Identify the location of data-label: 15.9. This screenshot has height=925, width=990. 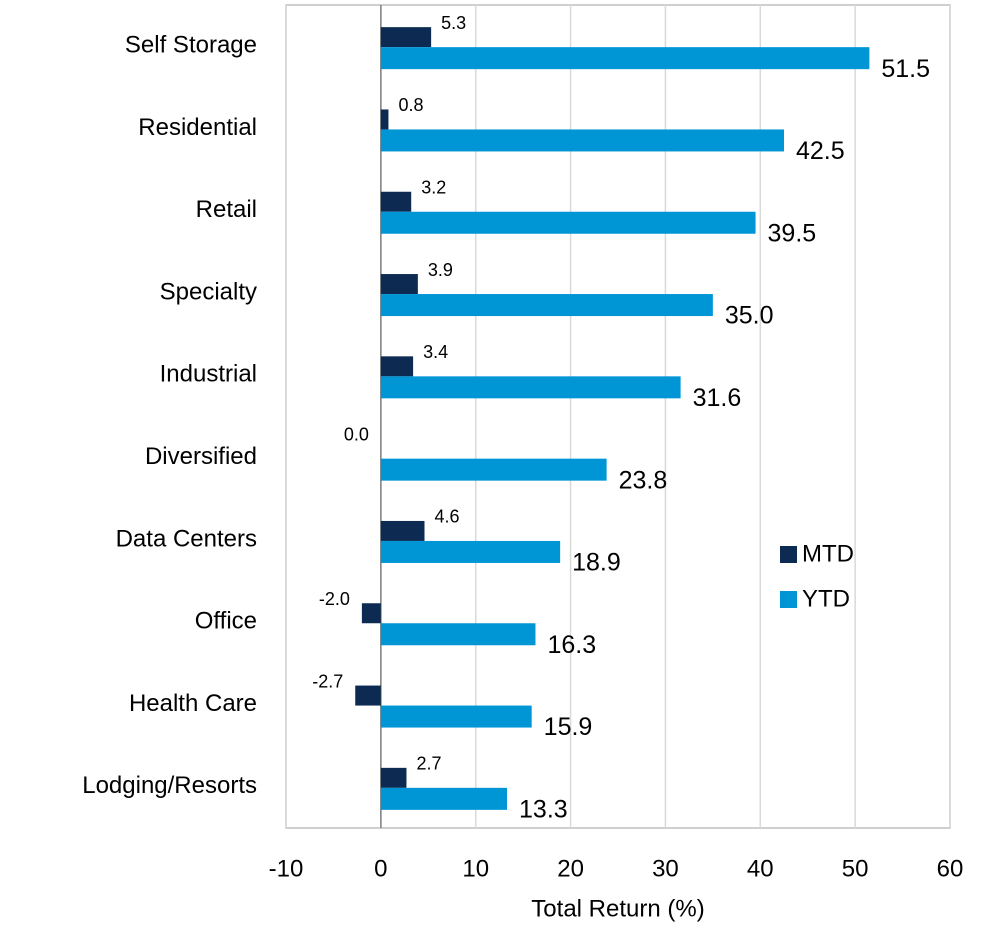
(568, 727).